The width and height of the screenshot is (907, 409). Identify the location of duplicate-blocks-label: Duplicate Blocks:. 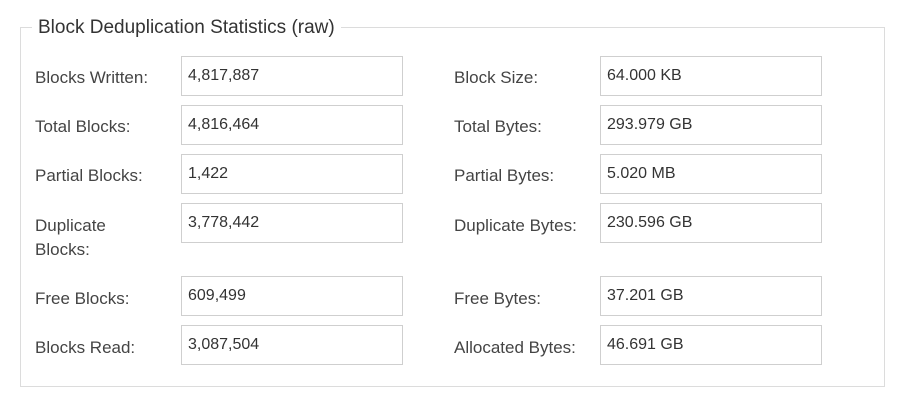
(70, 237).